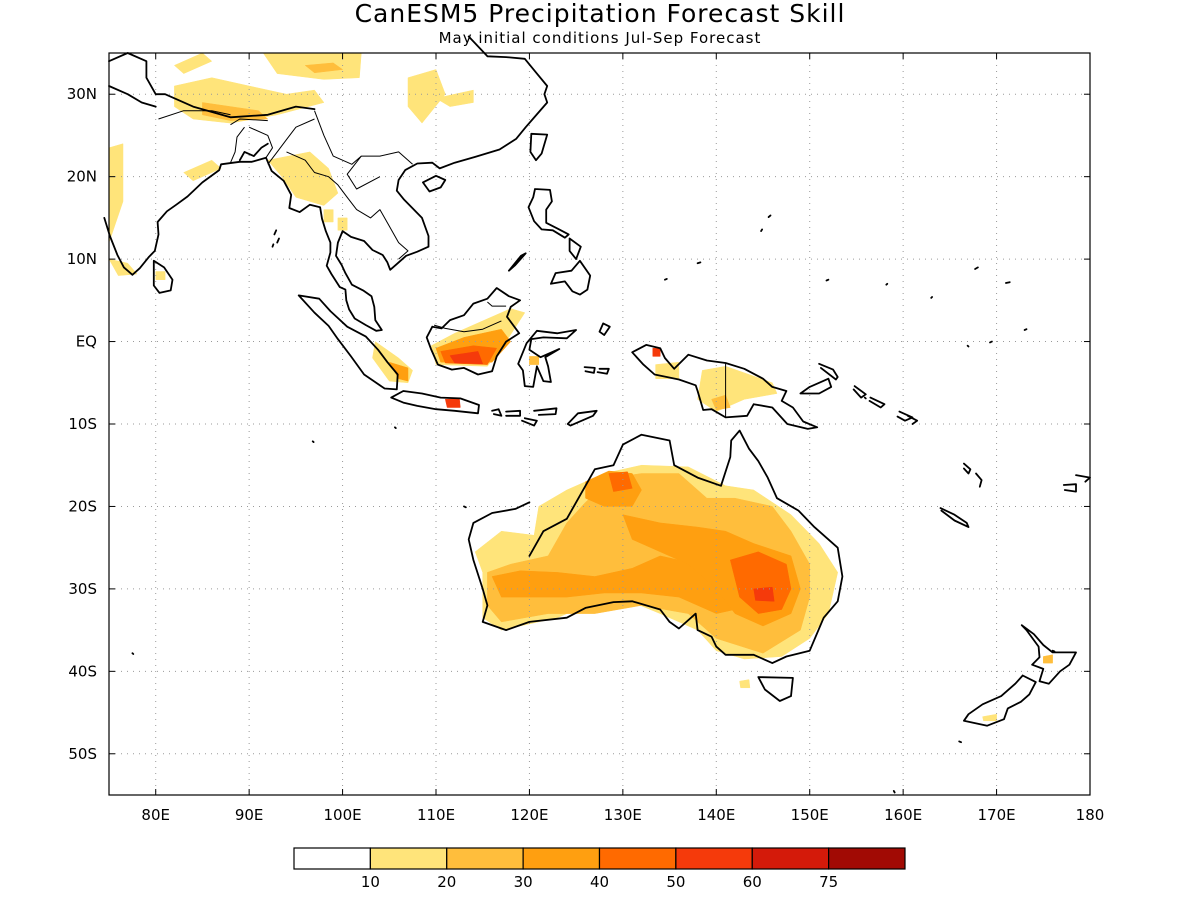 The height and width of the screenshot is (900, 1200). Describe the element at coordinates (600, 14) in the screenshot. I see `map-title: CanESM5 Precipitation Forecast Skill` at that location.